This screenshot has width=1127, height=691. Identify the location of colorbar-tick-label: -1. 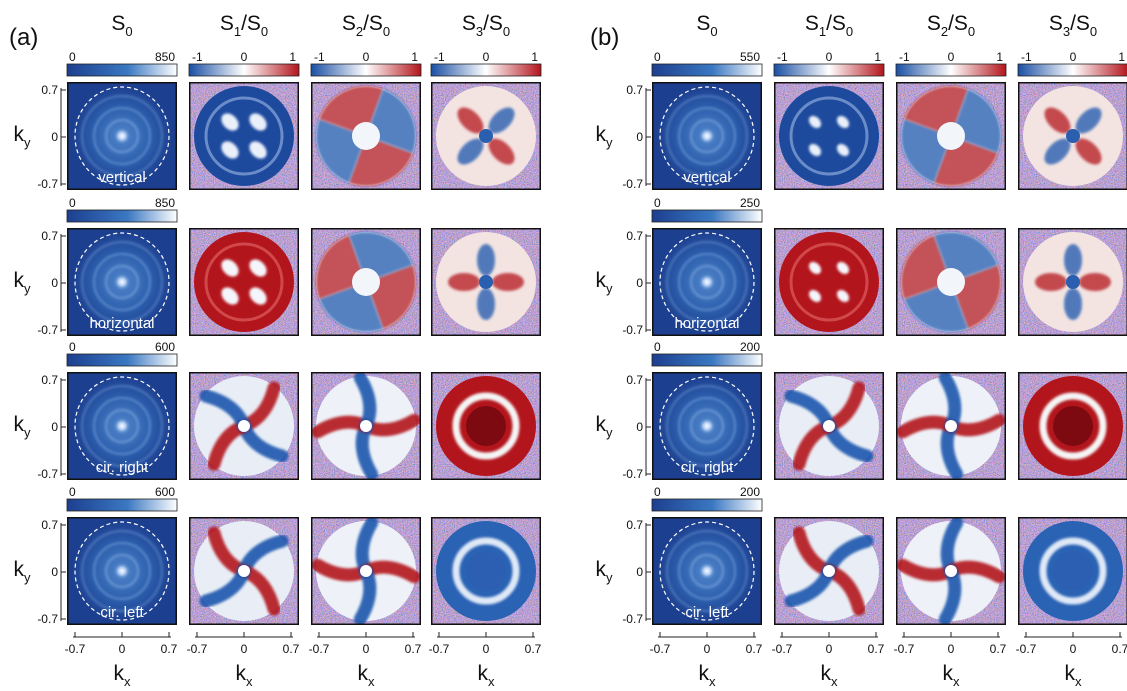
(782, 57).